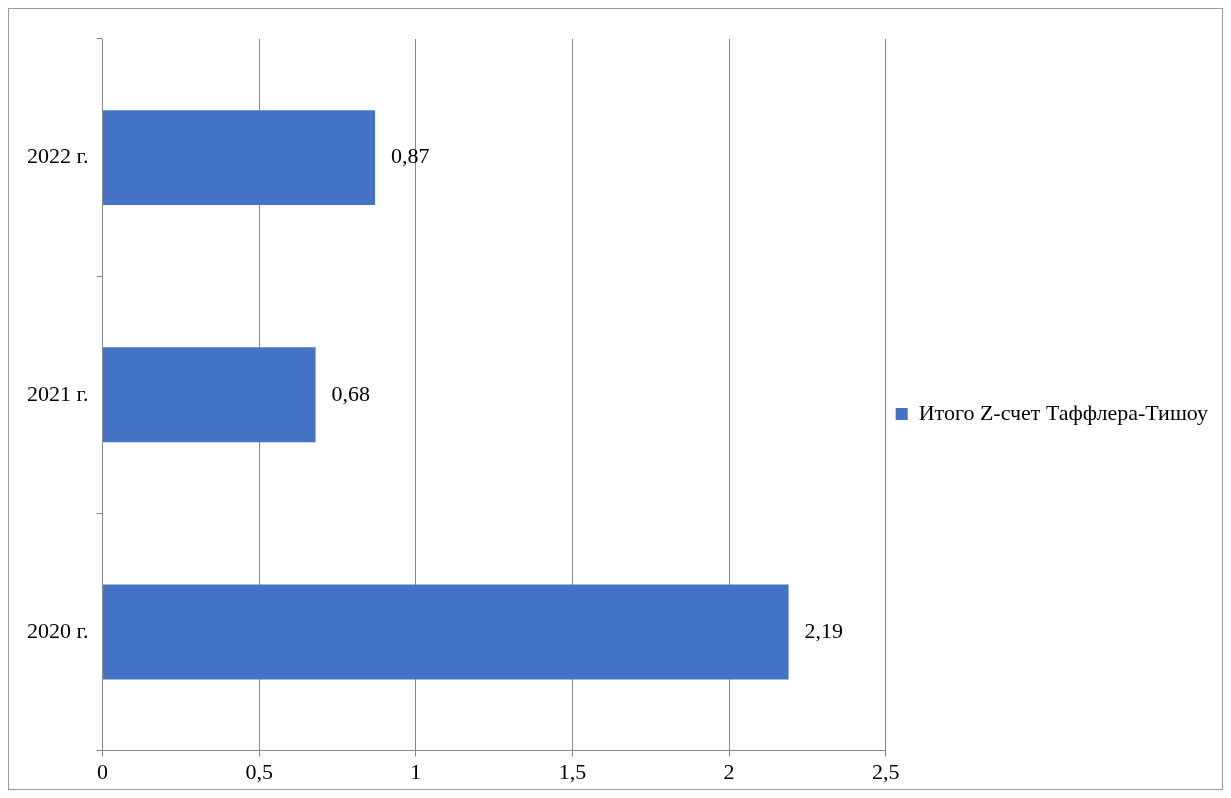  What do you see at coordinates (351, 393) in the screenshot?
I see `data-label: 0,68` at bounding box center [351, 393].